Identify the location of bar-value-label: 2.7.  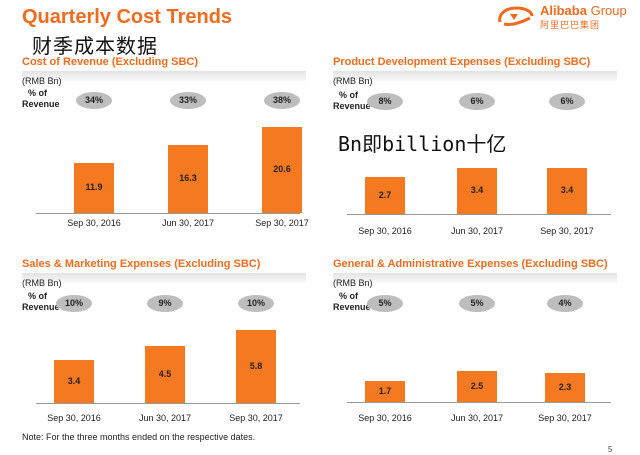
(385, 194).